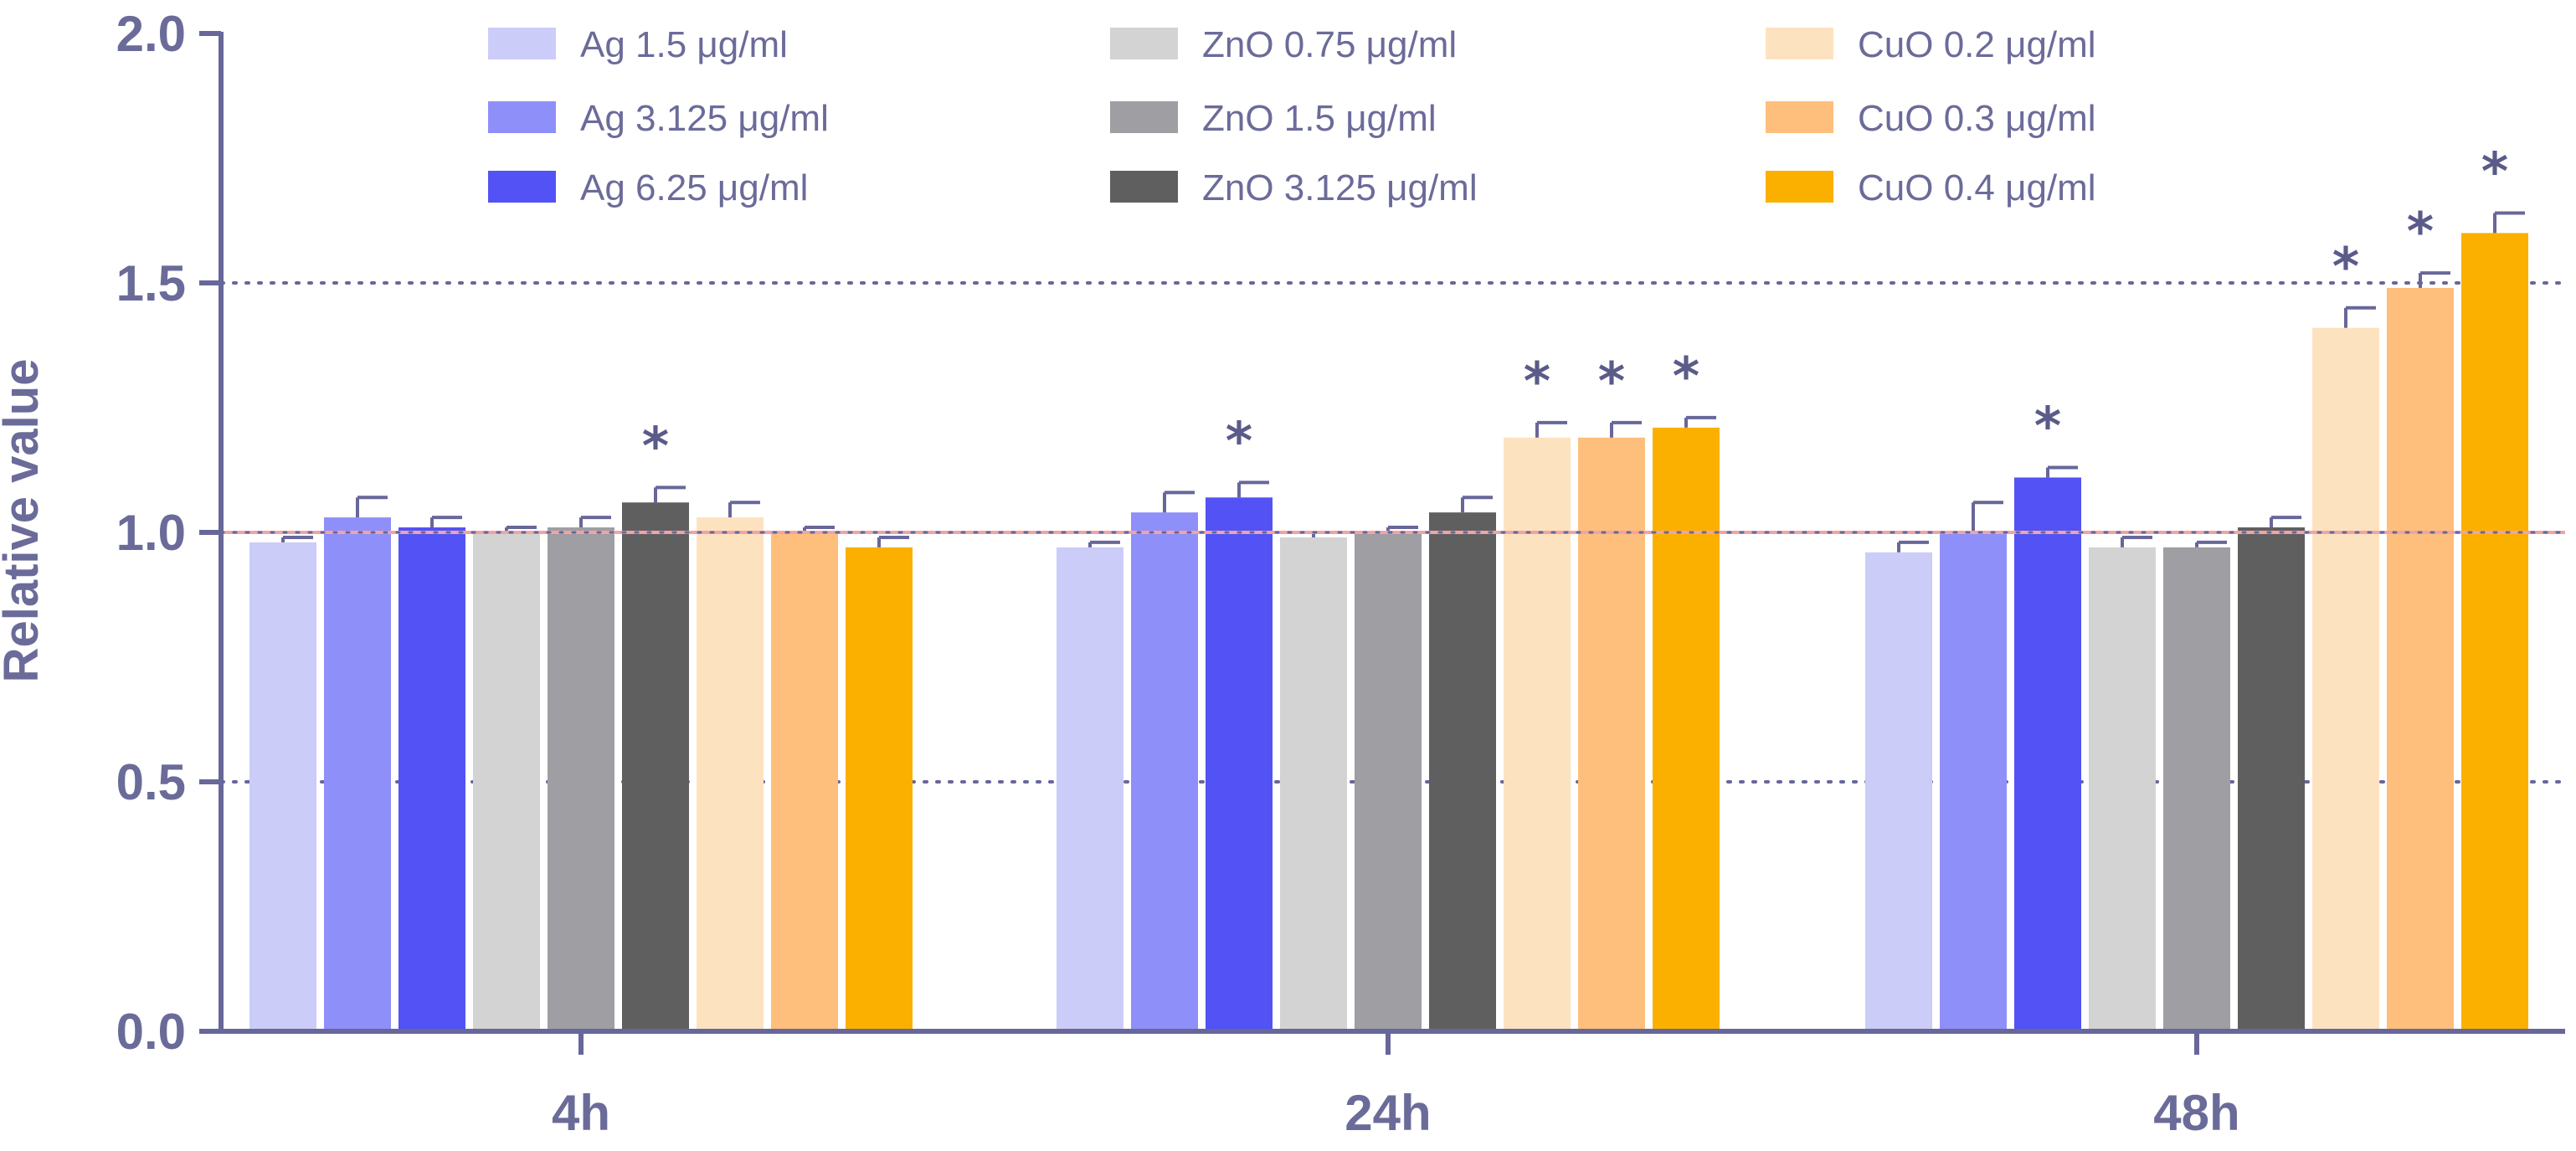 The height and width of the screenshot is (1151, 2576). I want to click on legend-label: ZnO 3.125 μg/ml, so click(1340, 188).